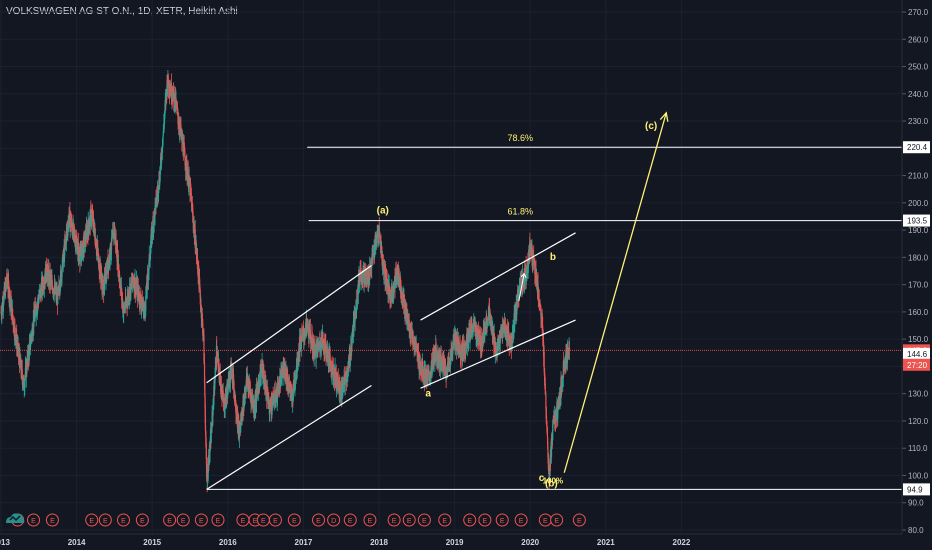  What do you see at coordinates (542, 478) in the screenshot?
I see `wave-label: c` at bounding box center [542, 478].